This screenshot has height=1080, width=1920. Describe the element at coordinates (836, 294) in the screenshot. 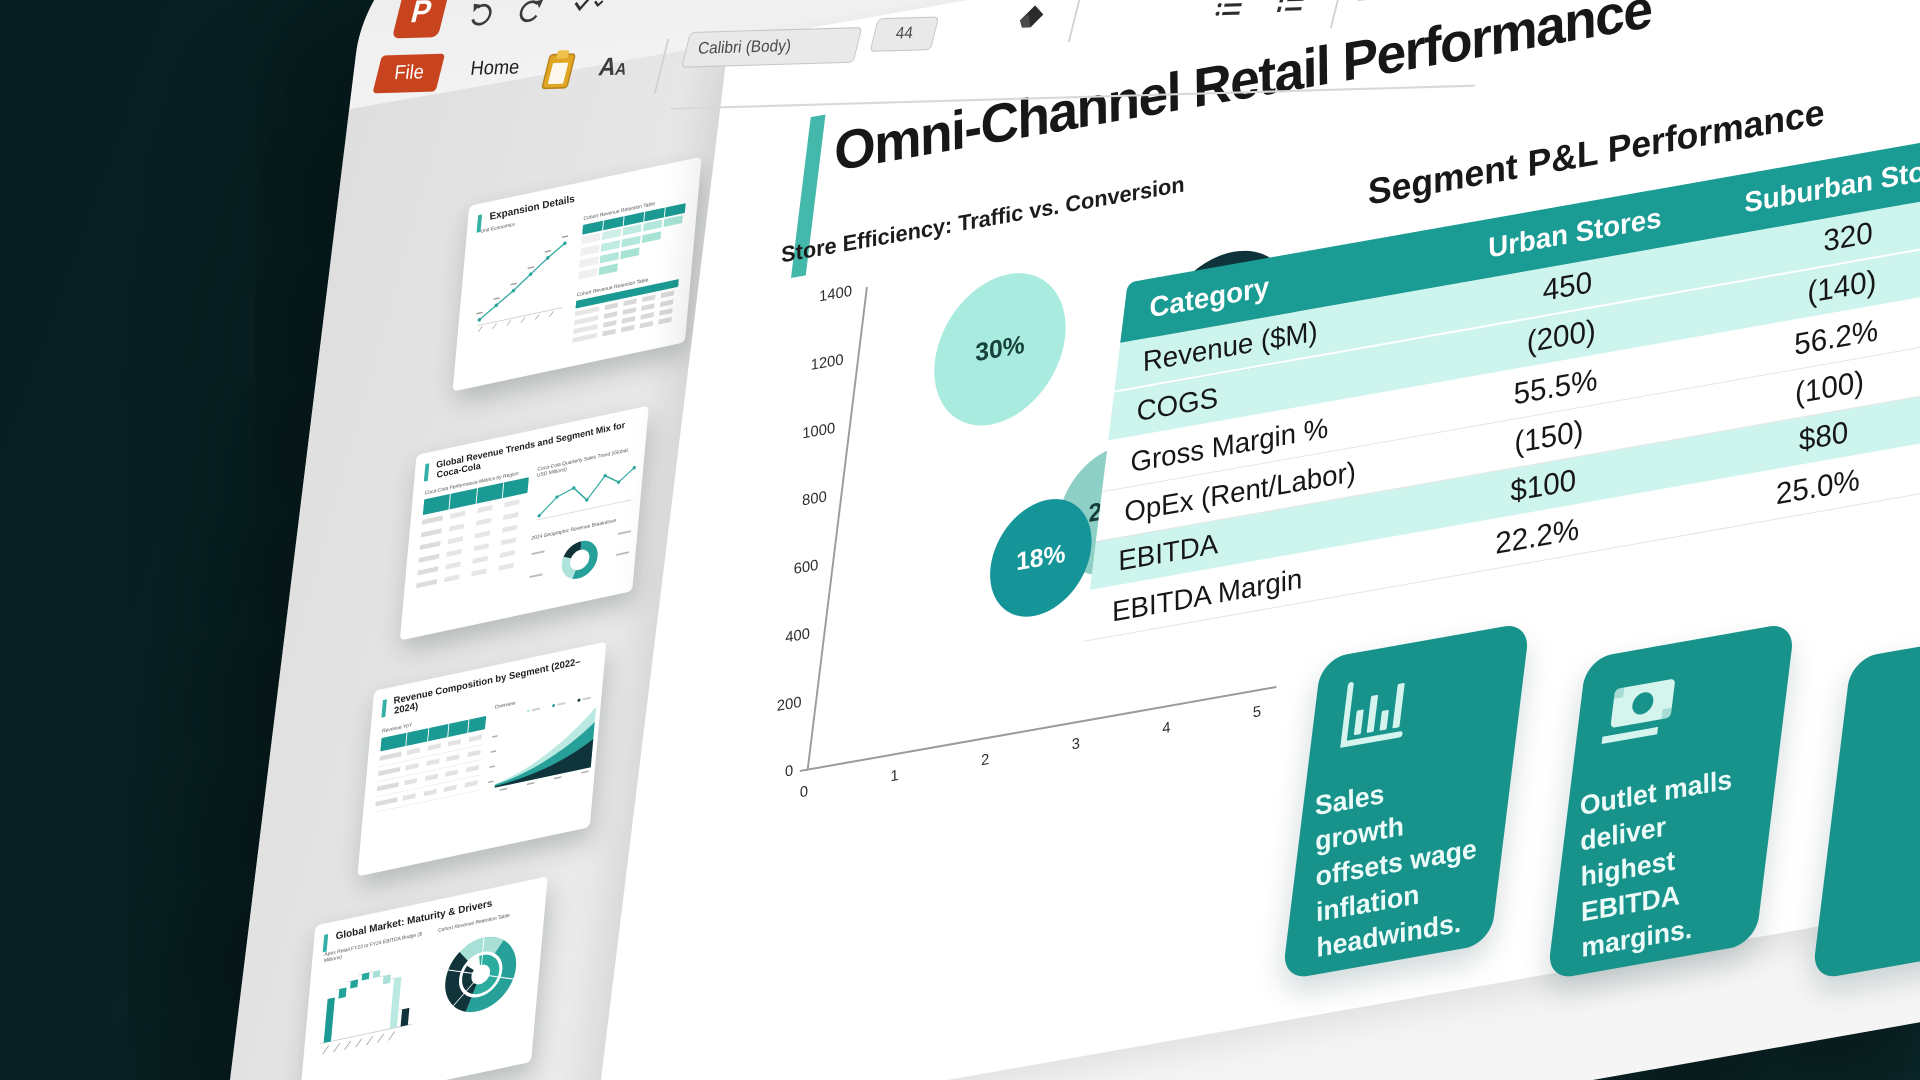

I see `y-tick-label: 1400` at that location.